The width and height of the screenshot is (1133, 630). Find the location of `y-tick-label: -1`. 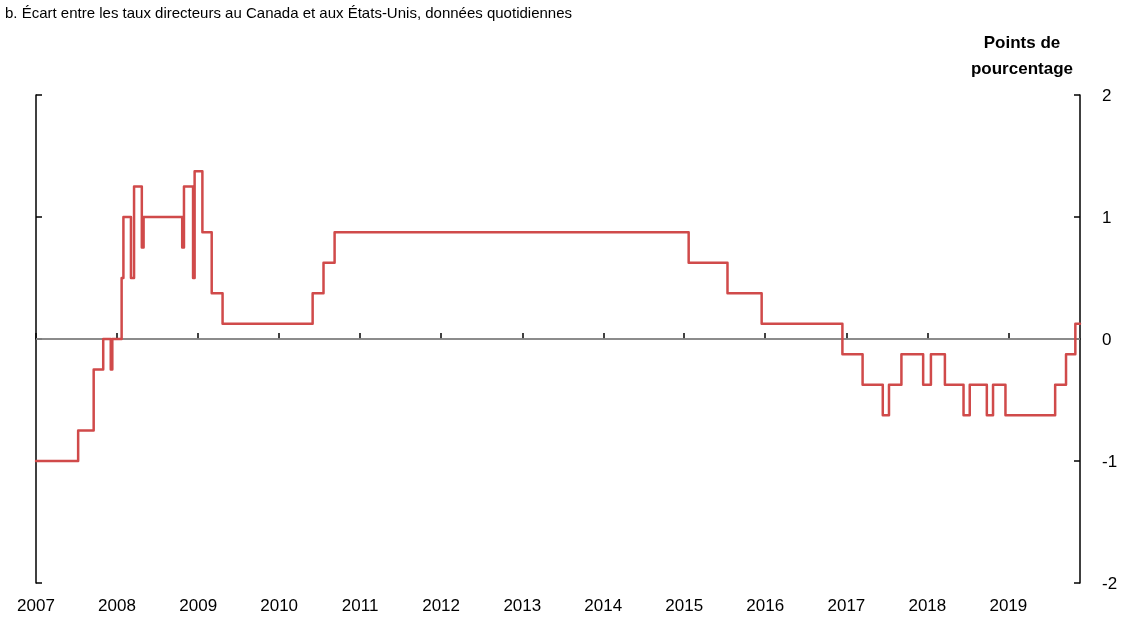

y-tick-label: -1 is located at coordinates (1110, 461).